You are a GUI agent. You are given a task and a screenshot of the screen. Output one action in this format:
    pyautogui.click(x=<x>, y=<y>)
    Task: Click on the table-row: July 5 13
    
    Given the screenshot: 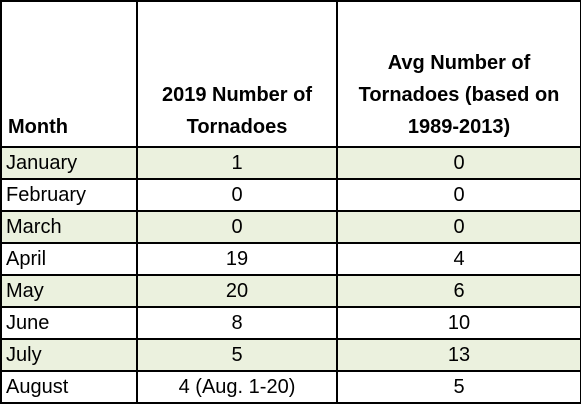 What is the action you would take?
    pyautogui.click(x=290, y=355)
    